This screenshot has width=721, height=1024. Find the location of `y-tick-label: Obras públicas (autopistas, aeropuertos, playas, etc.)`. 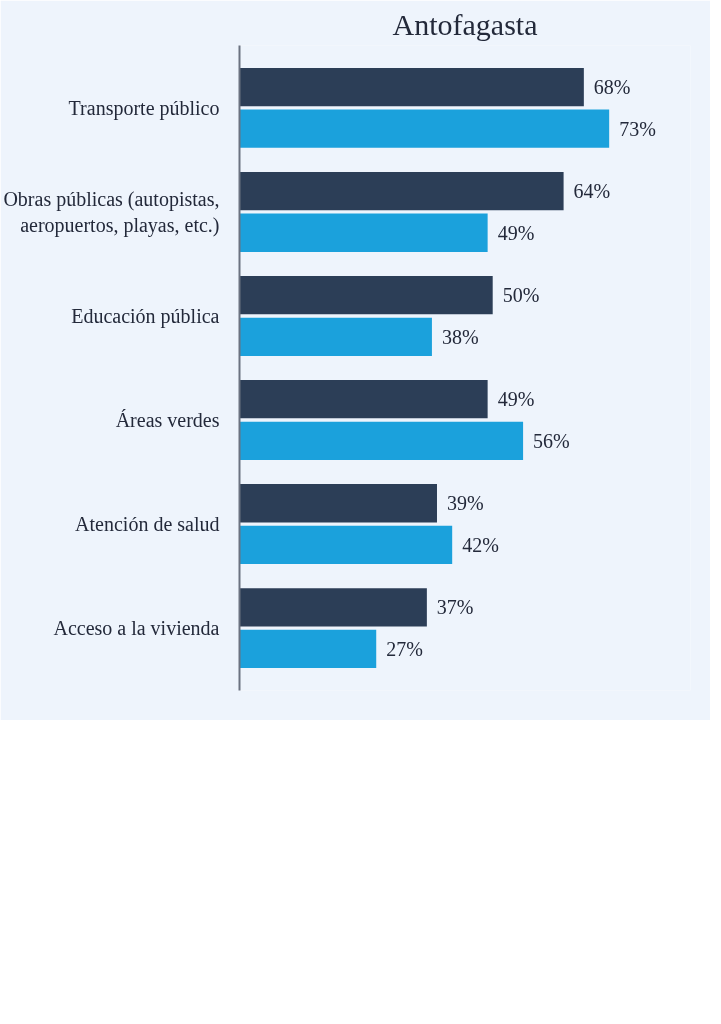

y-tick-label: Obras públicas (autopistas, aeropuertos, playas, etc.) is located at coordinates (111, 212).